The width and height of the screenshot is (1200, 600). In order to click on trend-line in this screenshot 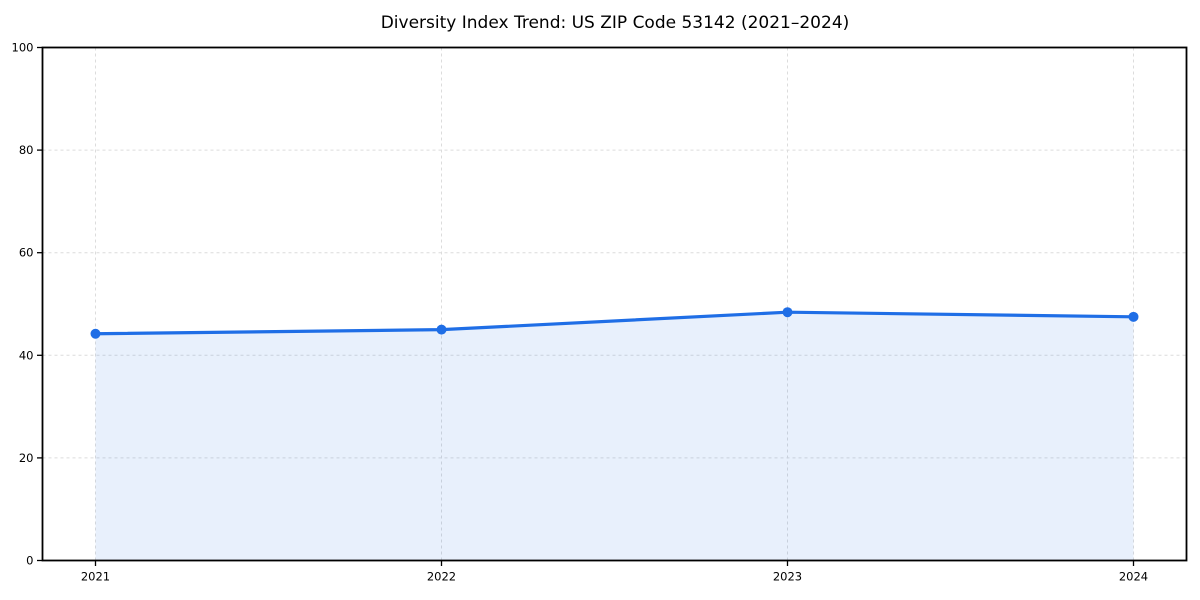, I will do `click(614, 323)`.